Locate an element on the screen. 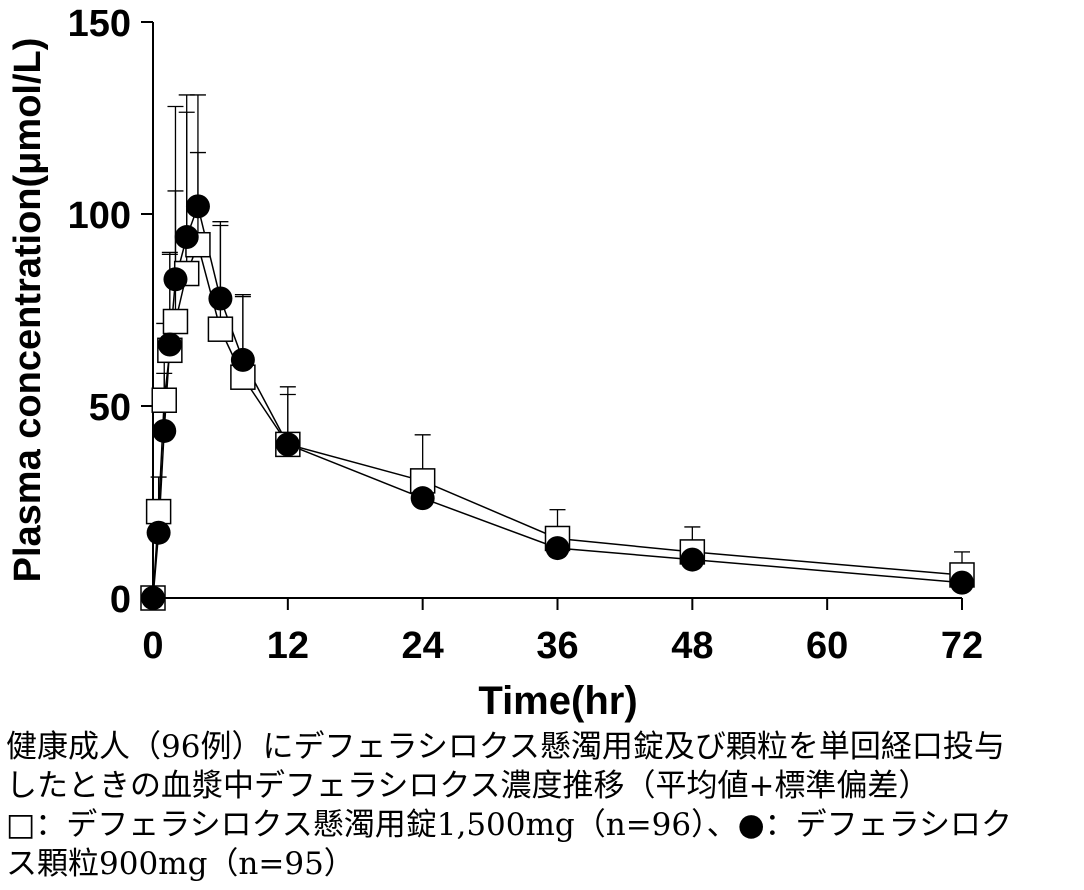  x-tick-label: 72 is located at coordinates (962, 646).